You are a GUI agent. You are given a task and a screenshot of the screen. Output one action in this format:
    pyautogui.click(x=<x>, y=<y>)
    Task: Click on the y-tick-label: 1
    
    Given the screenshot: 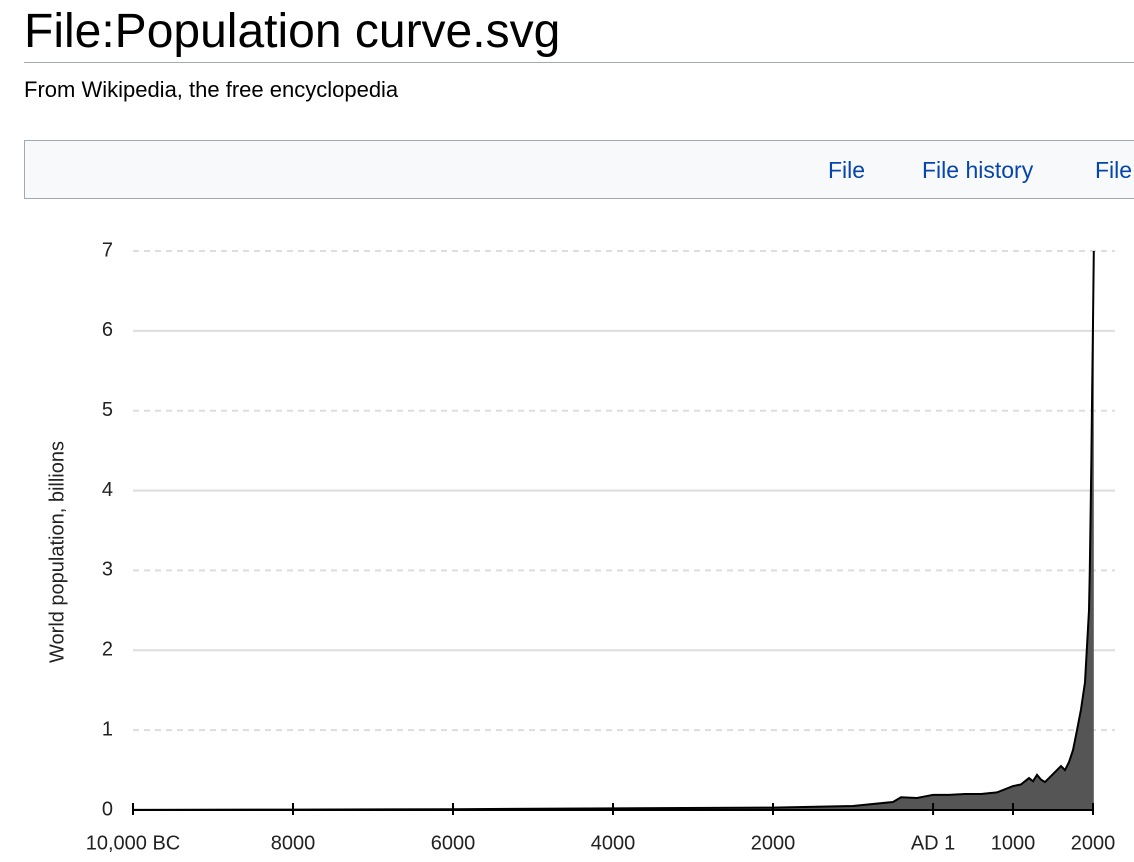 What is the action you would take?
    pyautogui.click(x=107, y=729)
    